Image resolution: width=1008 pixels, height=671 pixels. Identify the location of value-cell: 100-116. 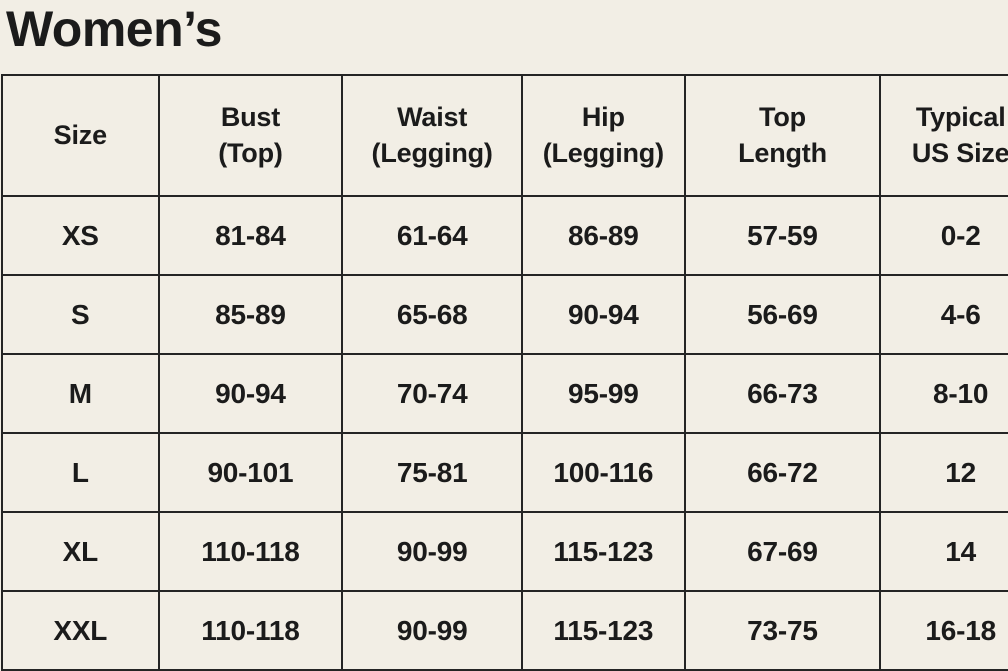
(603, 472).